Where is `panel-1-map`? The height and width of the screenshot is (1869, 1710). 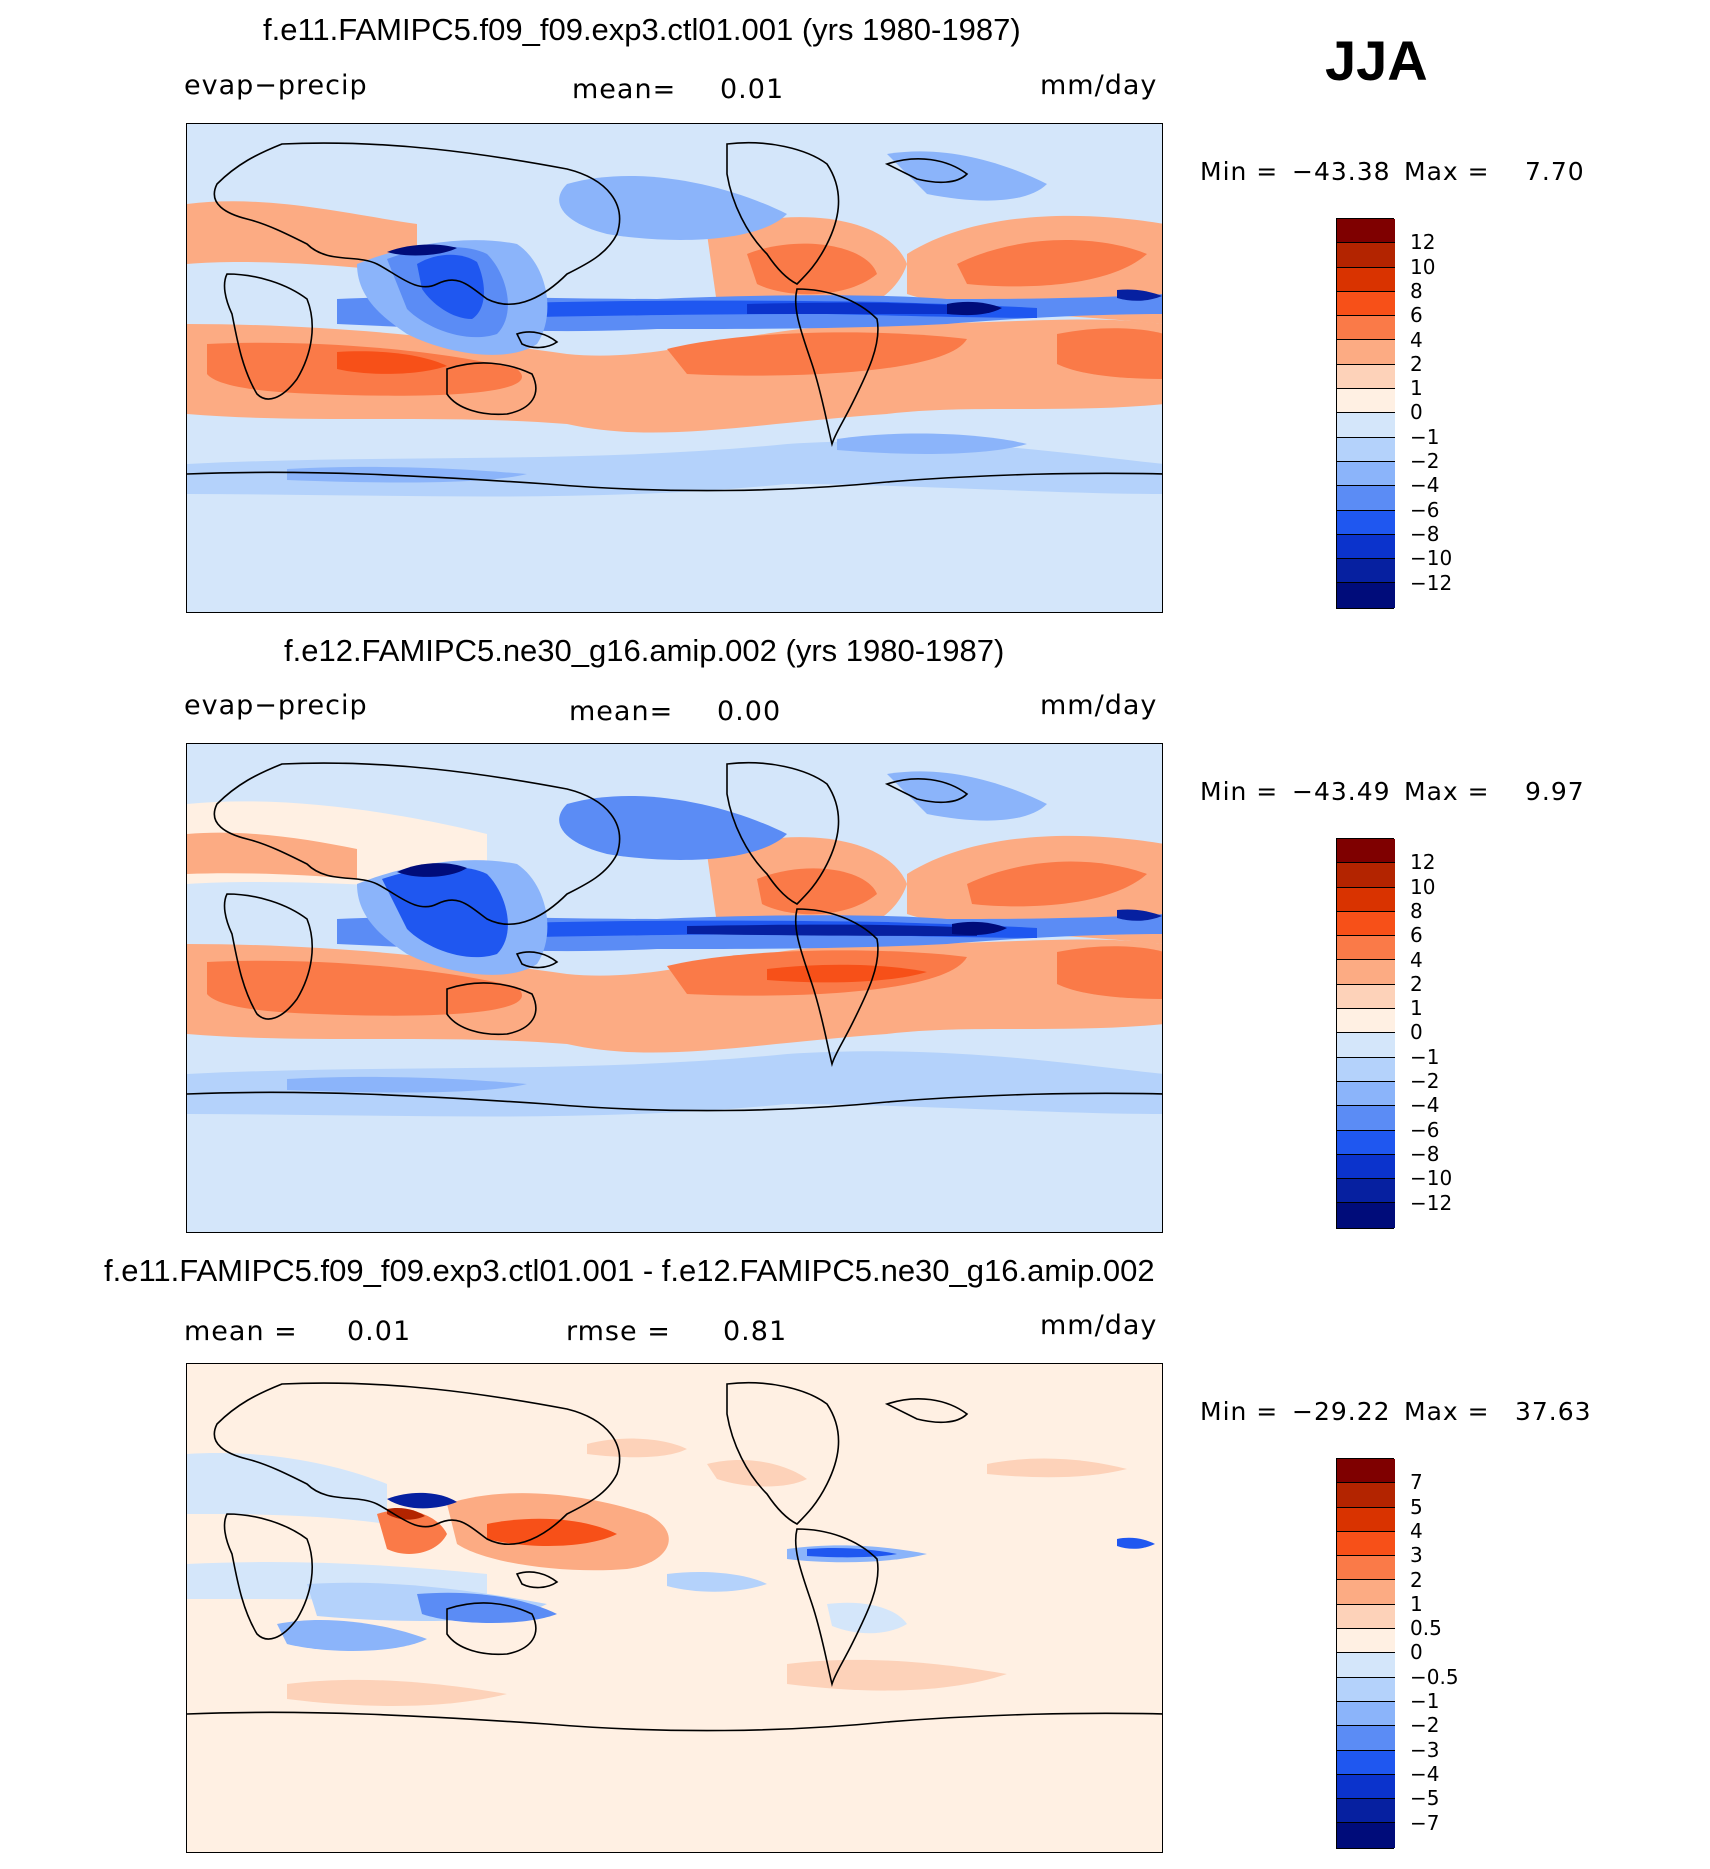
panel-1-map is located at coordinates (674, 368).